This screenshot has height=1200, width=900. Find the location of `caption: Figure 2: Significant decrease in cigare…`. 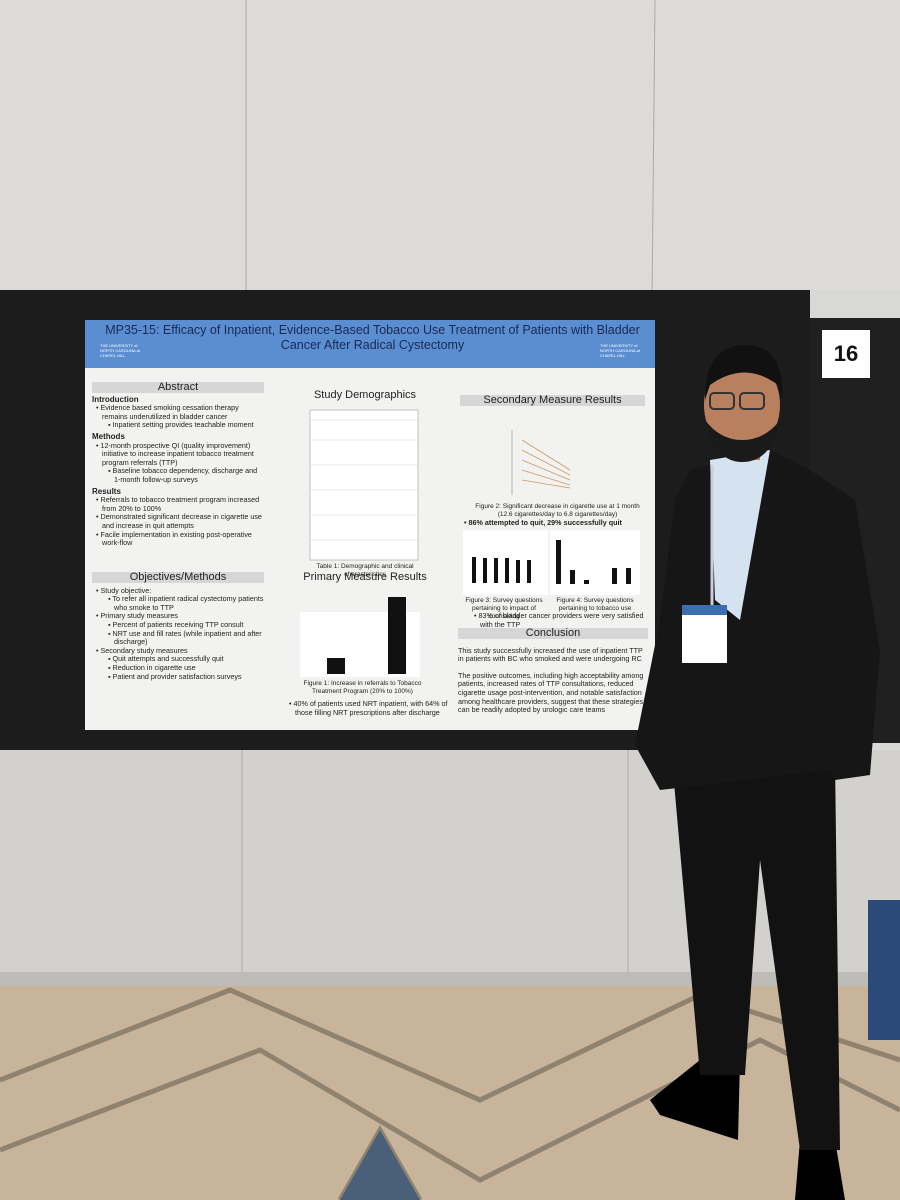

caption: Figure 2: Significant decrease in cigare… is located at coordinates (557, 510).